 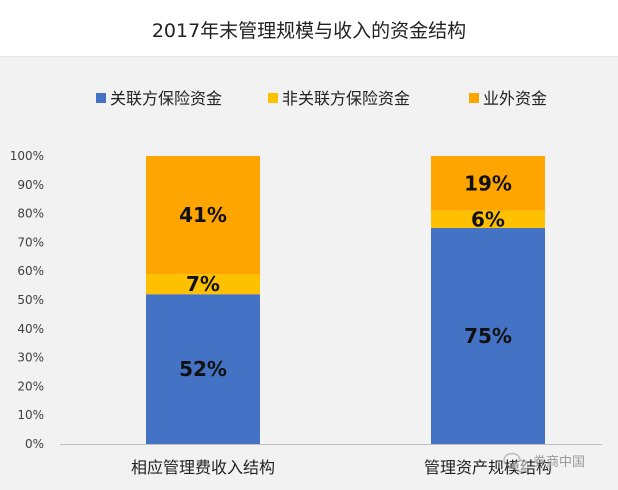 What do you see at coordinates (30, 185) in the screenshot?
I see `y-tick-label: 90%` at bounding box center [30, 185].